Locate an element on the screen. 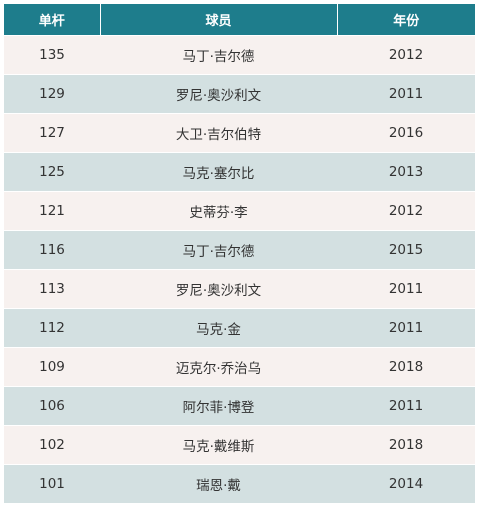 The width and height of the screenshot is (479, 508). table-row: 109 迈克尔·乔治乌 2018 is located at coordinates (239, 367).